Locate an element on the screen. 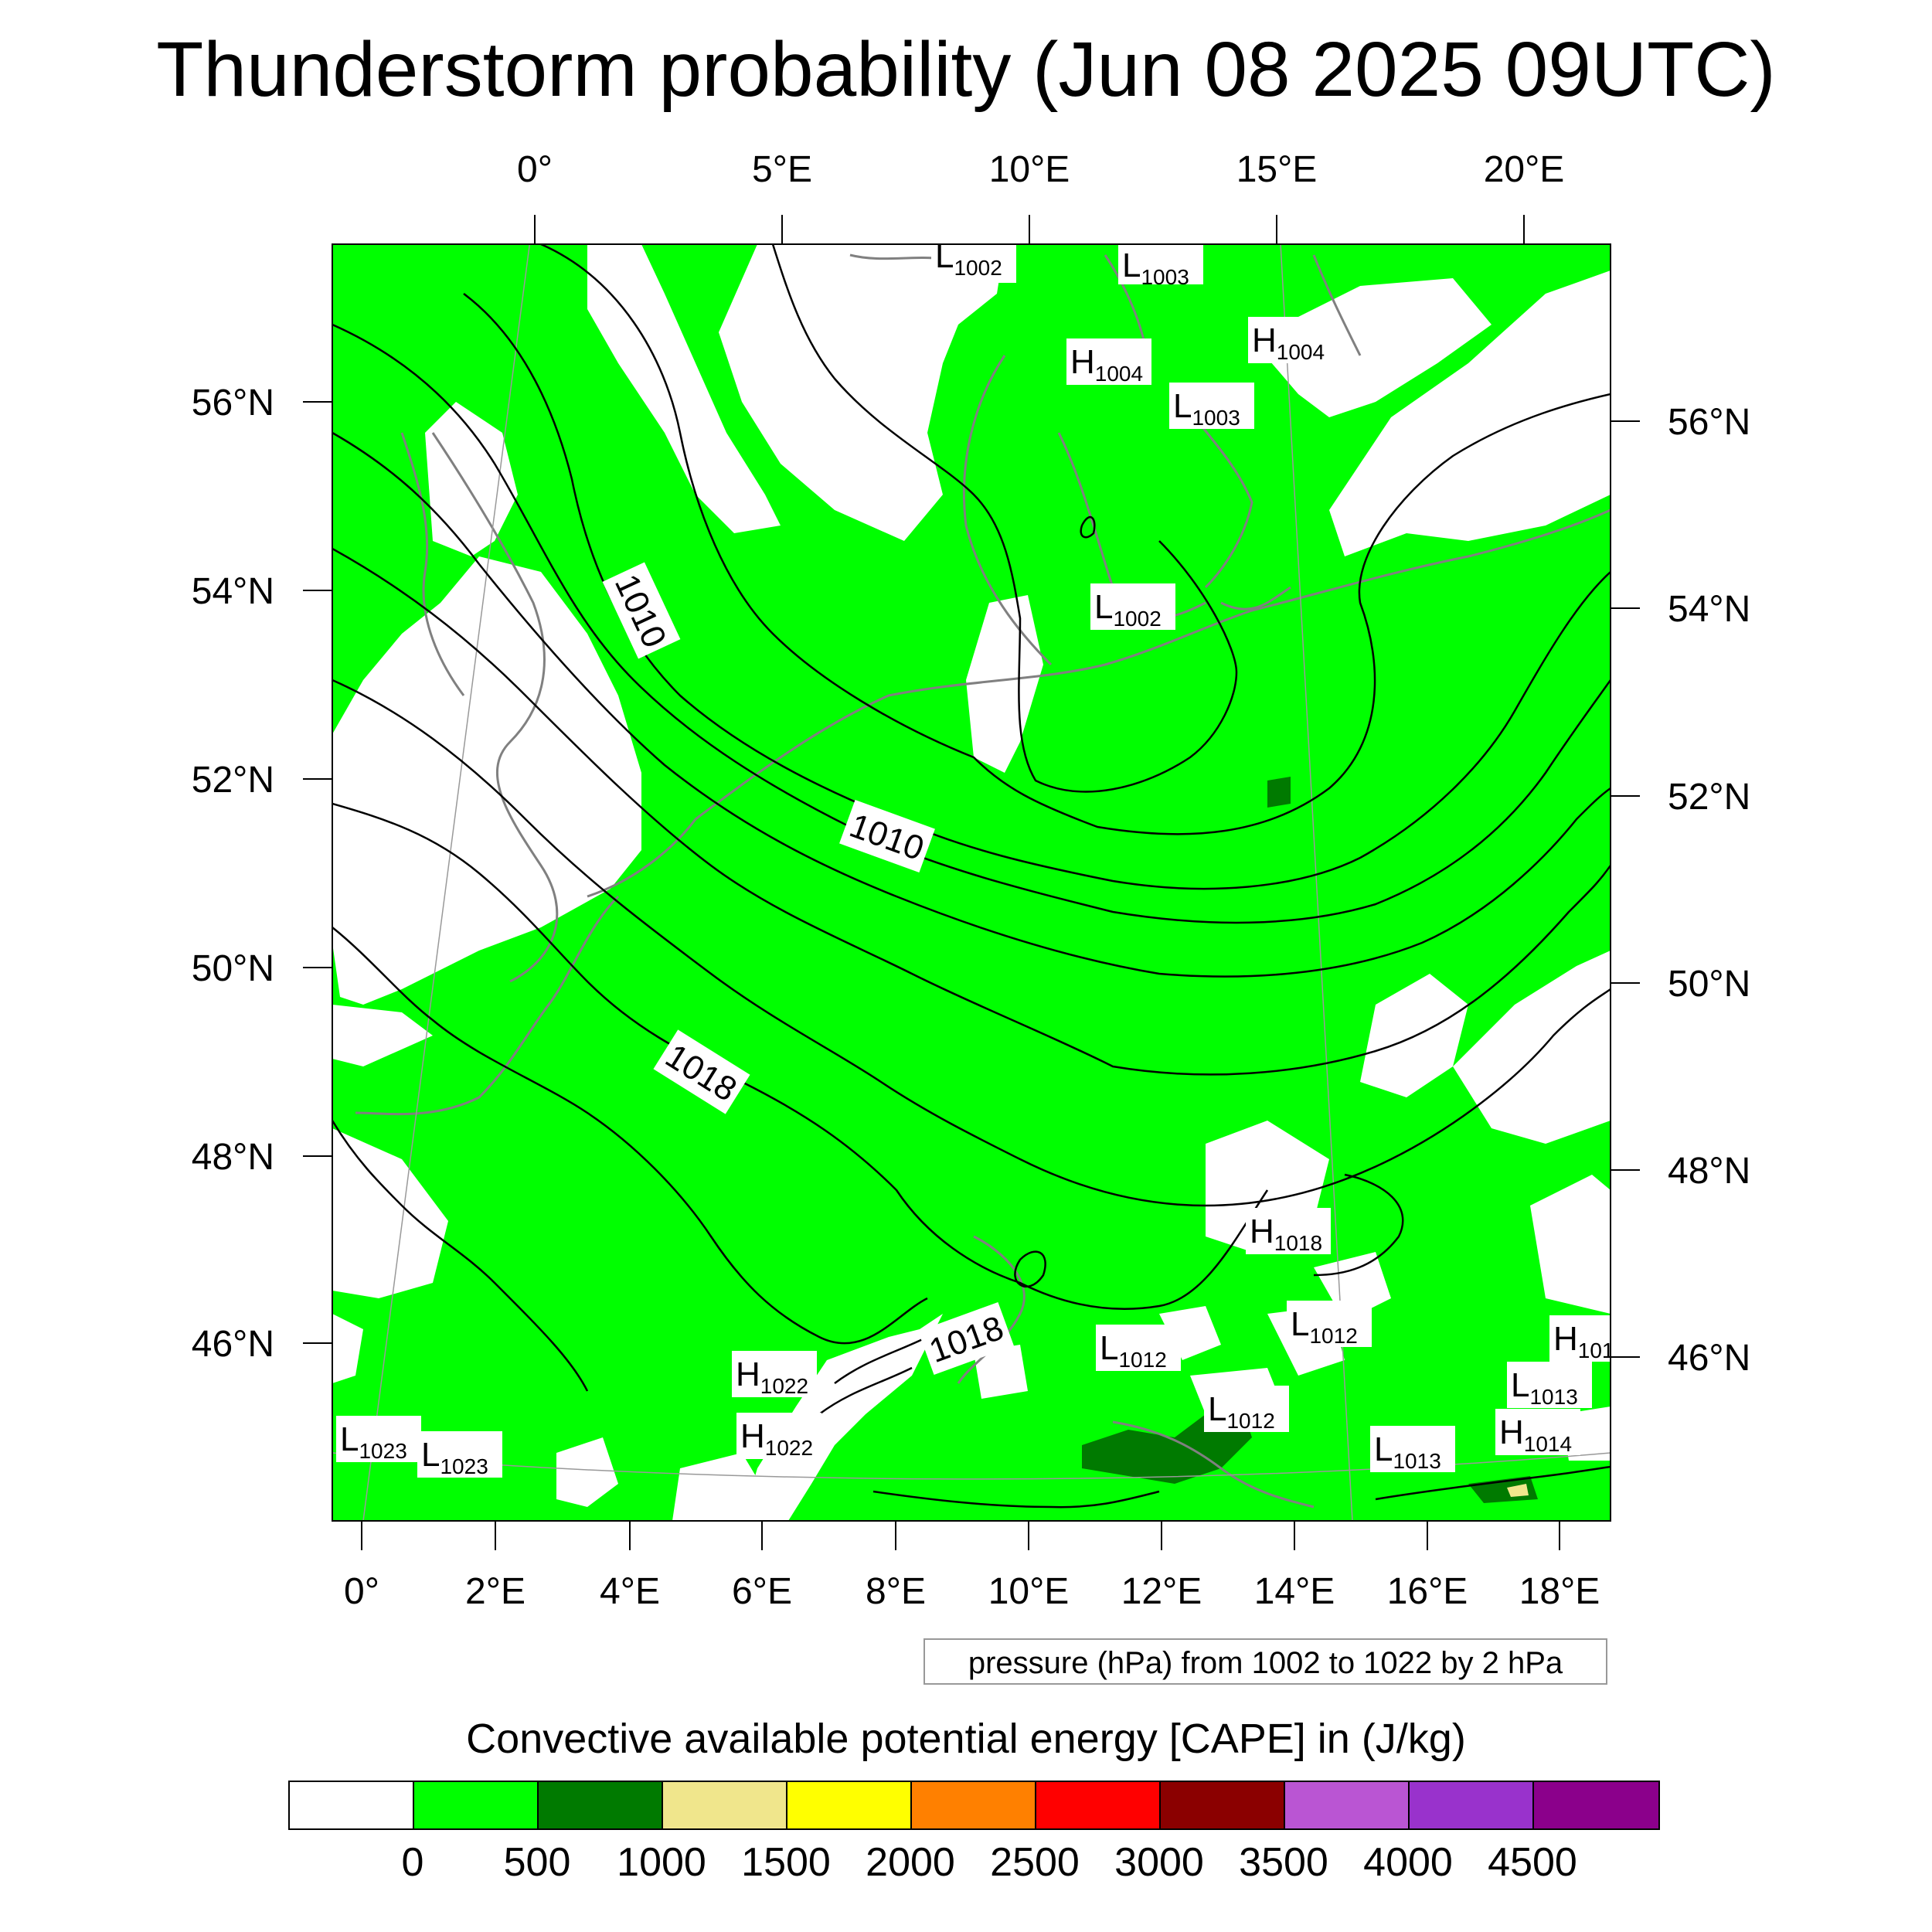 The width and height of the screenshot is (1932, 1932). lat-label-right: 54°N is located at coordinates (1709, 610).